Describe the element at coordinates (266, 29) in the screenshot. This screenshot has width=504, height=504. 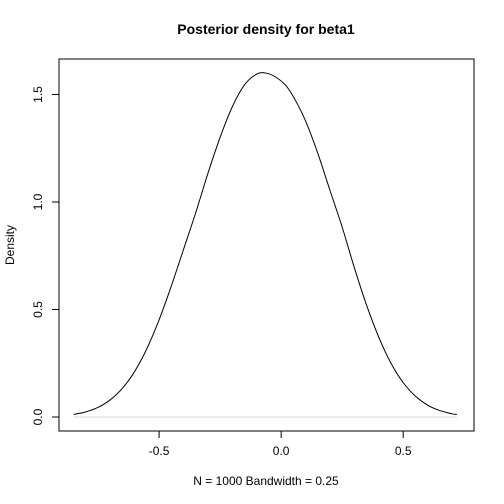
I see `chart-title: Posterior density for beta1` at that location.